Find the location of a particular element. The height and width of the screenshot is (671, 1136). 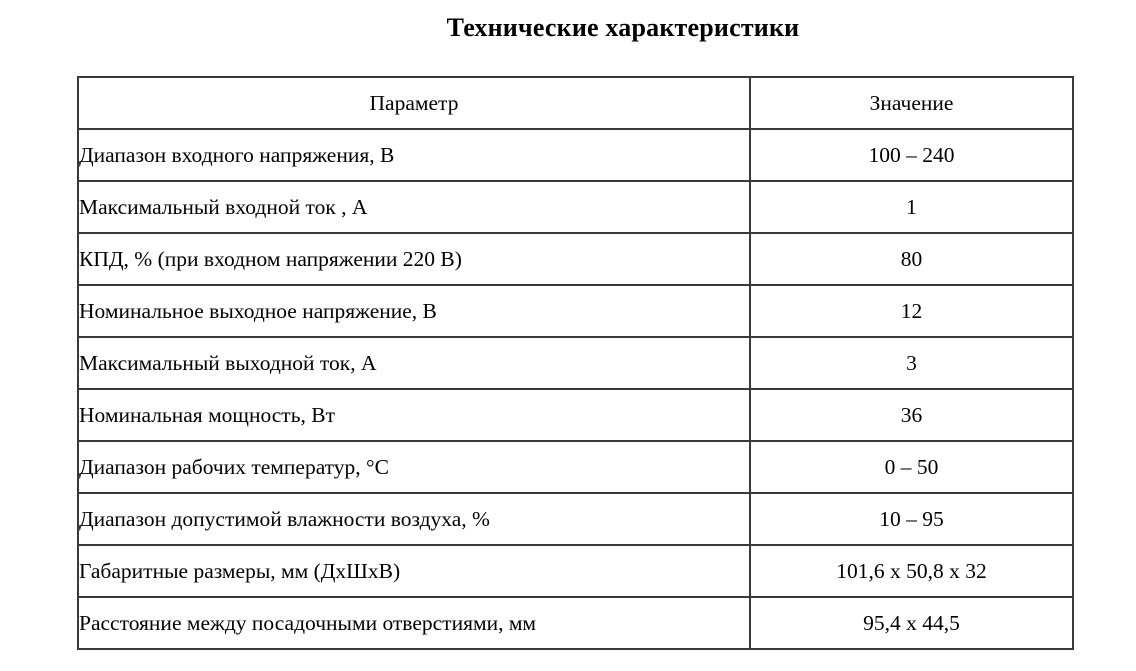

param-cell: Максимальный выходной ток, А is located at coordinates (414, 363).